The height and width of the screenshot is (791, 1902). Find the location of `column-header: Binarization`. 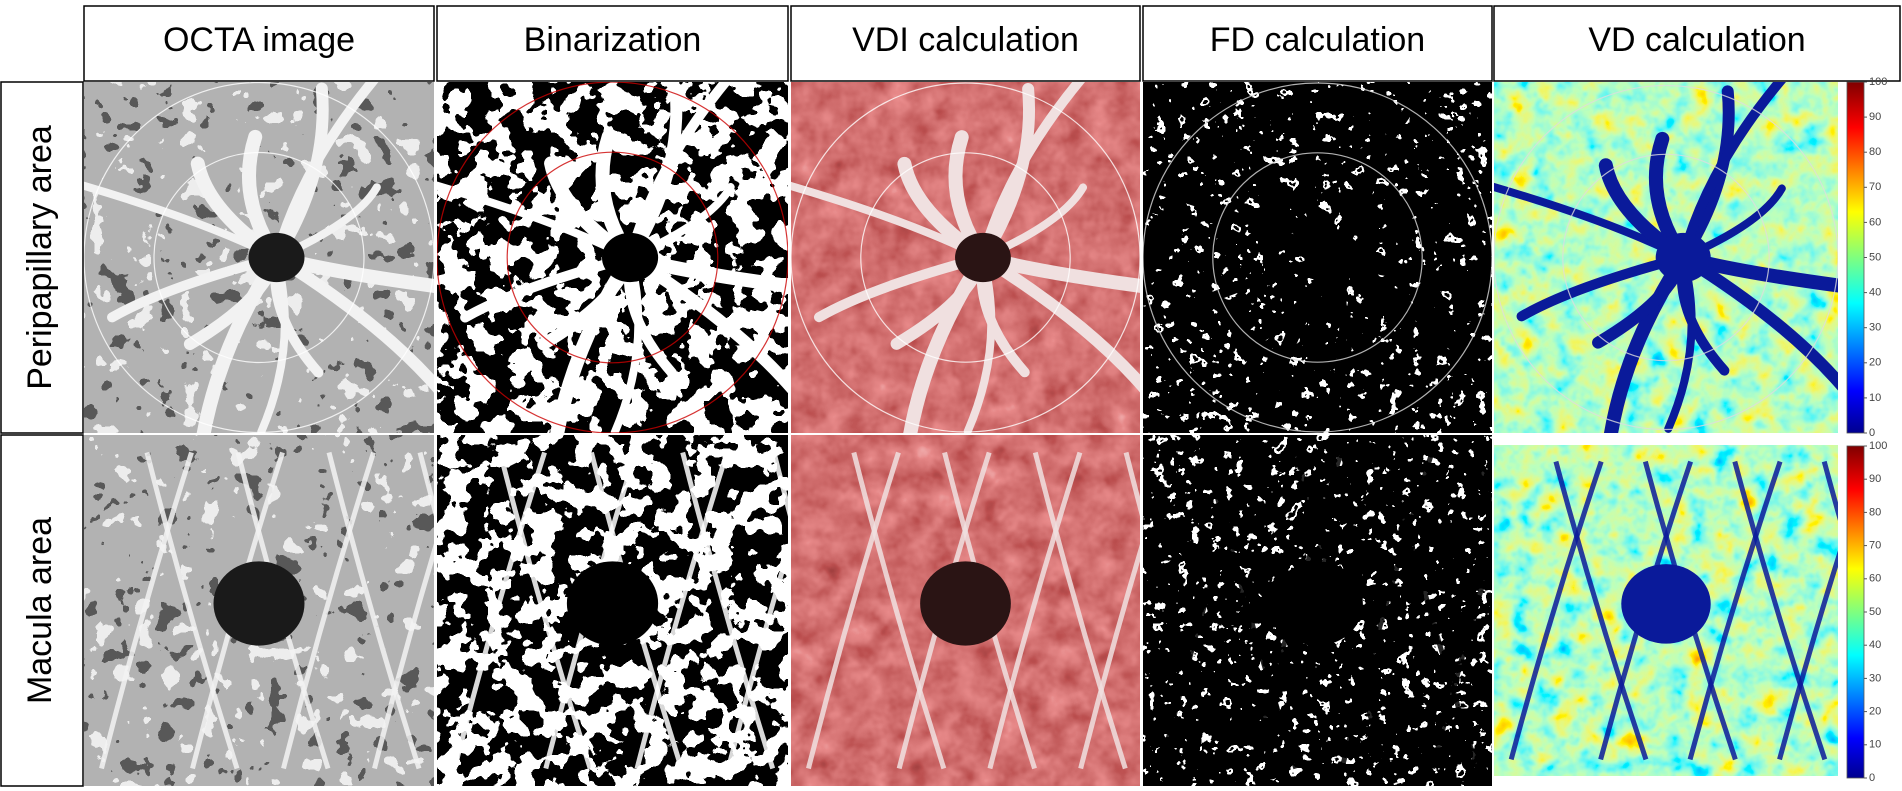

column-header: Binarization is located at coordinates (613, 40).